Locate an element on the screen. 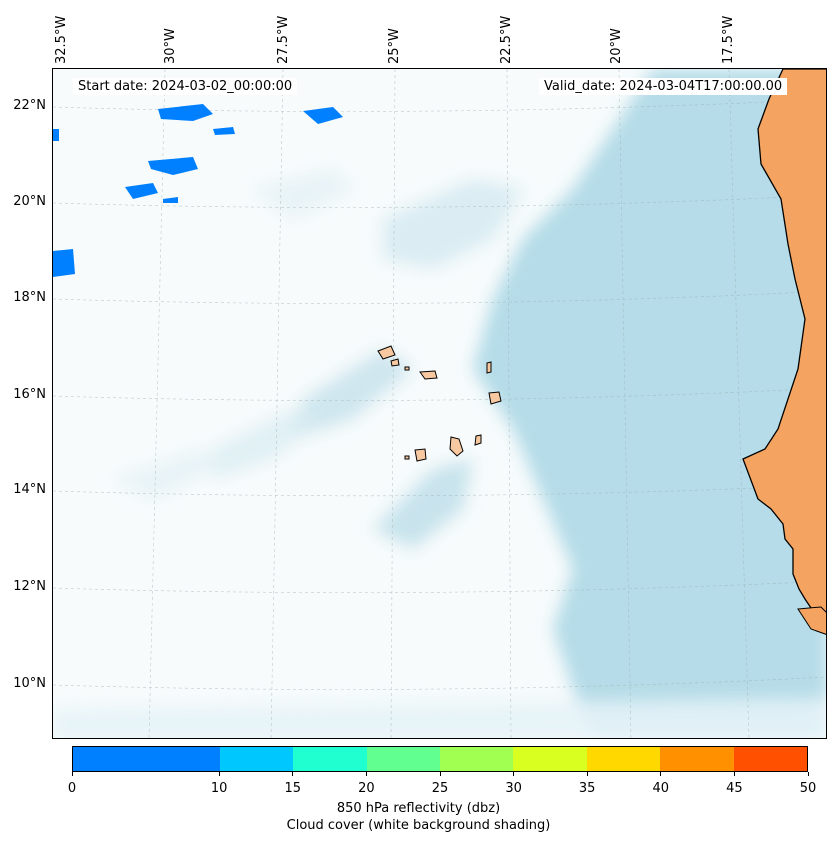 The image size is (837, 843). lat-label-20n: 20°N is located at coordinates (29, 201).